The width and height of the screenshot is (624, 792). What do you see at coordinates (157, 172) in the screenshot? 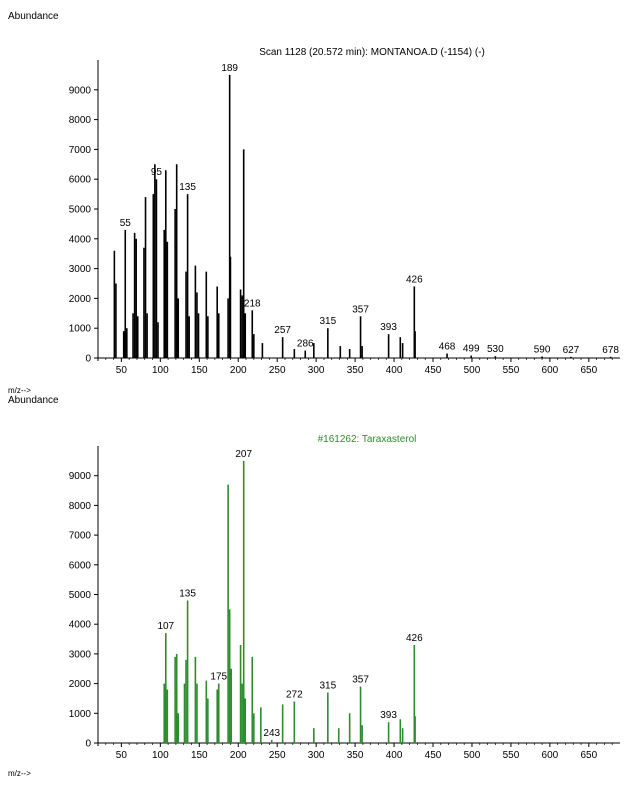
I see `top-peak-label: 95` at bounding box center [157, 172].